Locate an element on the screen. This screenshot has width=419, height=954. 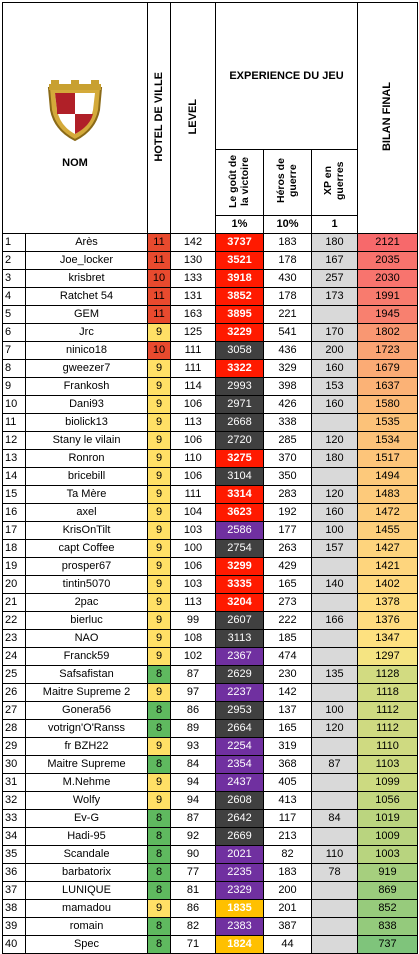
bilan-cell: 1637 is located at coordinates (387, 386).